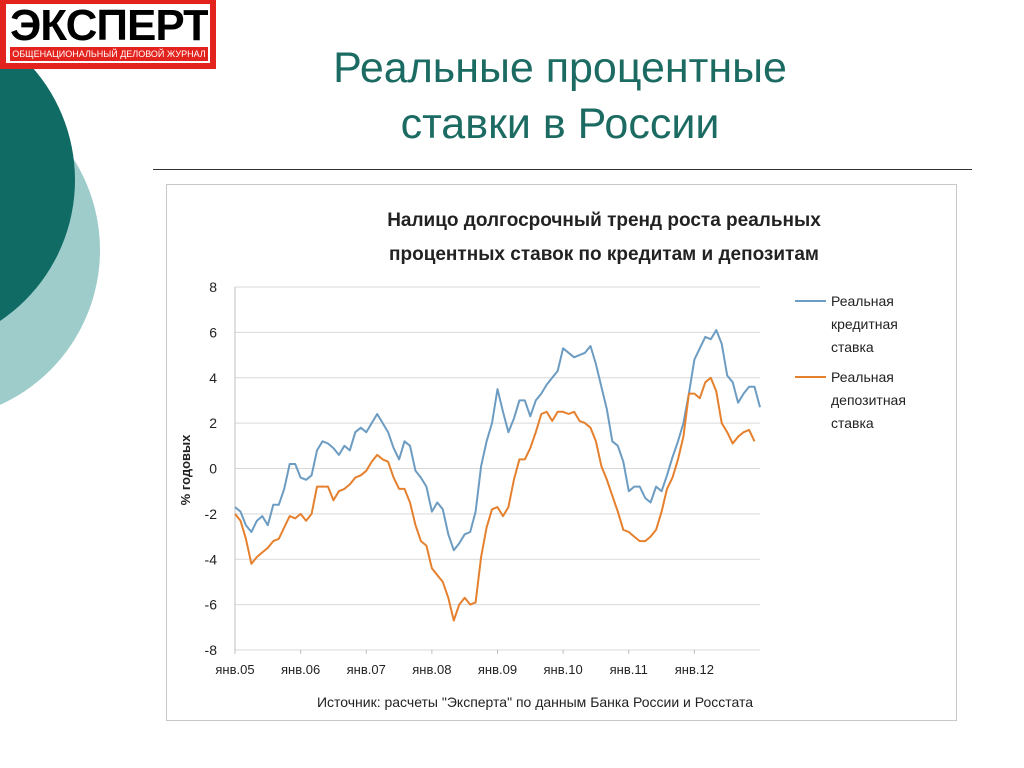 The image size is (1024, 768). Describe the element at coordinates (300, 669) in the screenshot. I see `x-tick-label: янв.06` at that location.